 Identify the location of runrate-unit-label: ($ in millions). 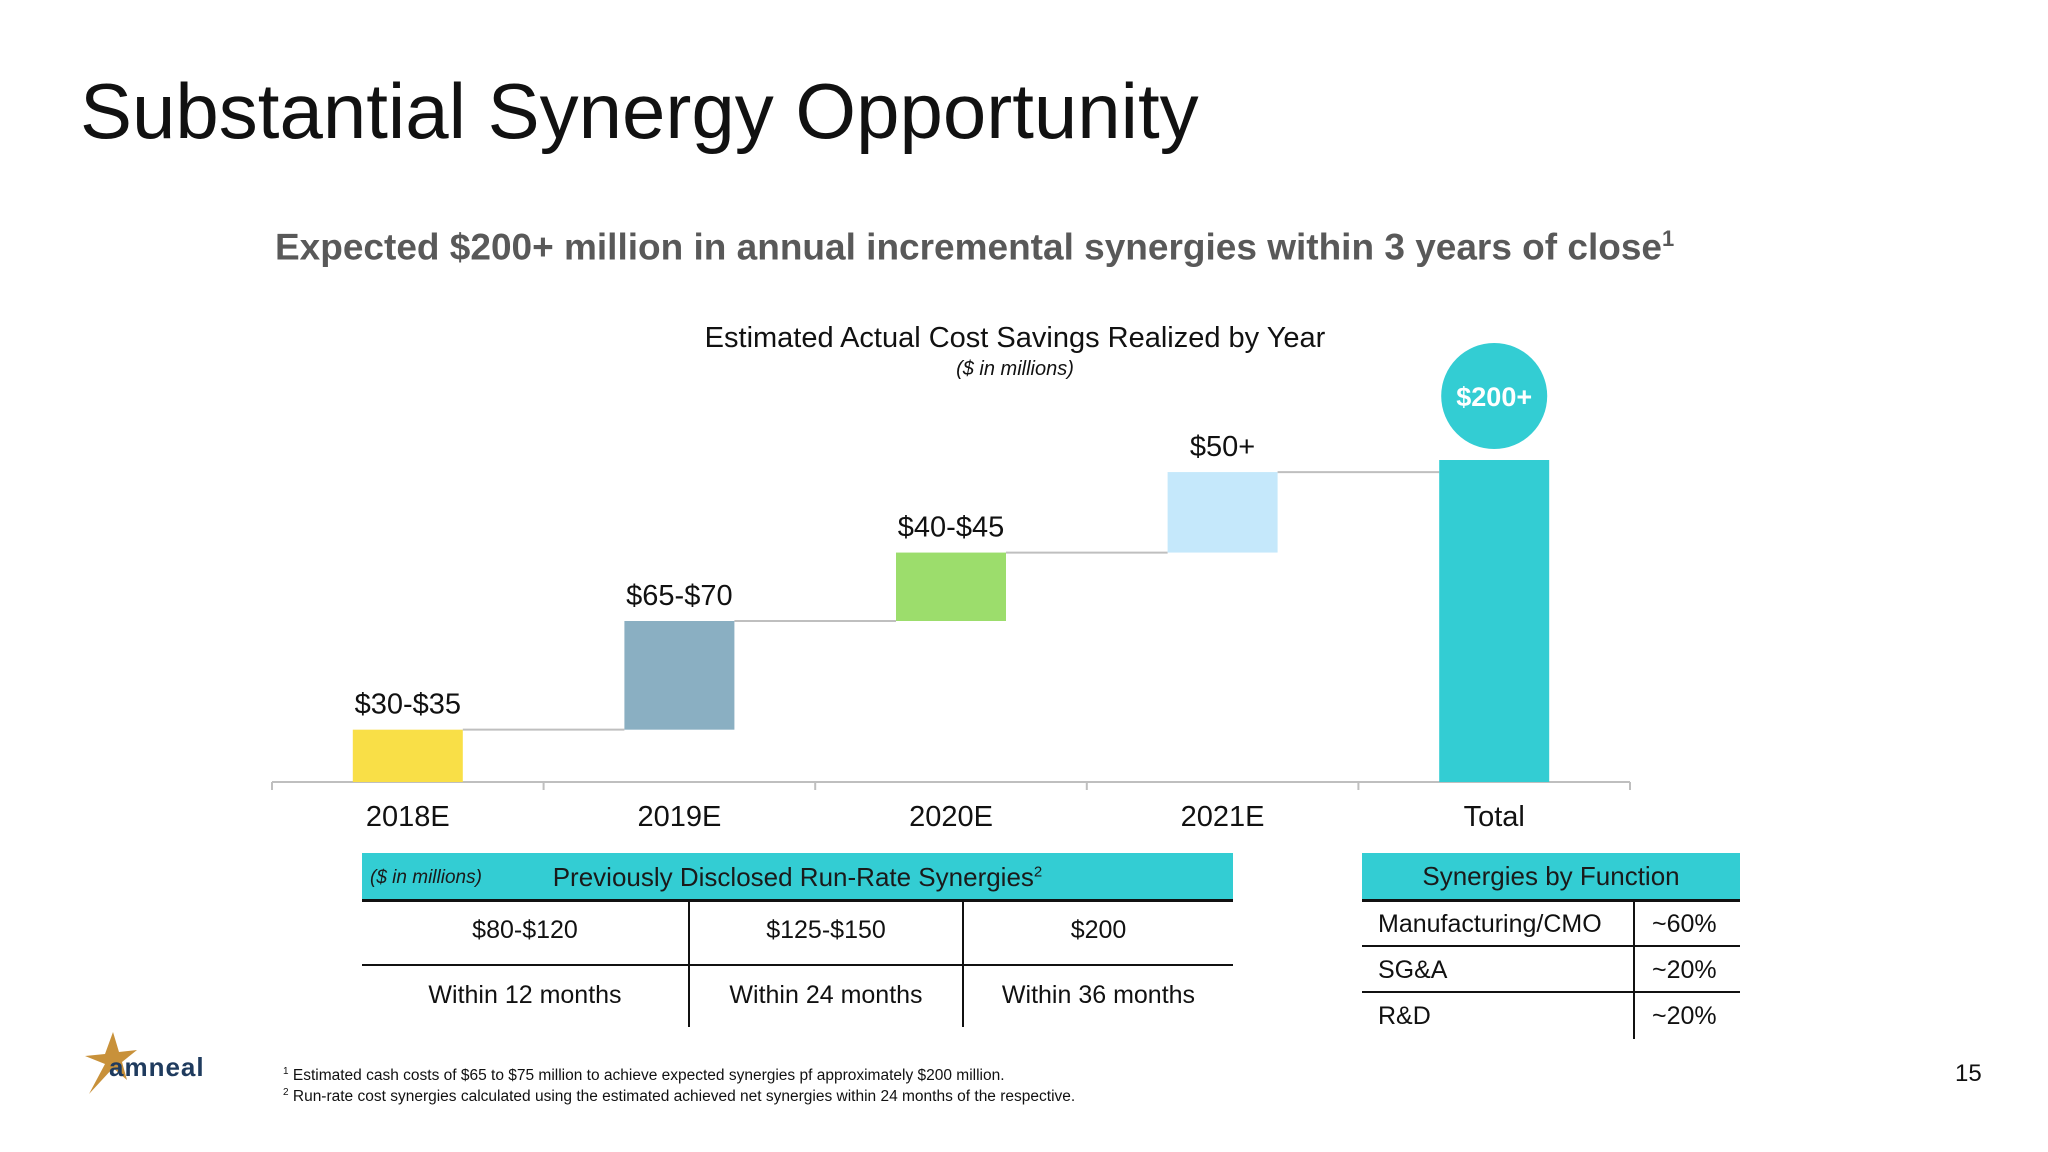
(426, 877).